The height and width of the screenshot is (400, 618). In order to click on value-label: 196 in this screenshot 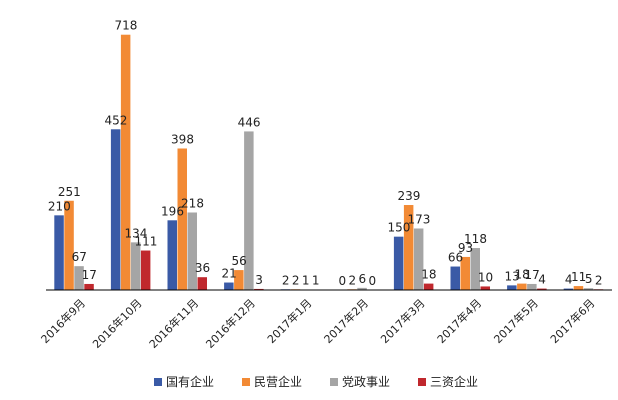, I will do `click(172, 211)`.